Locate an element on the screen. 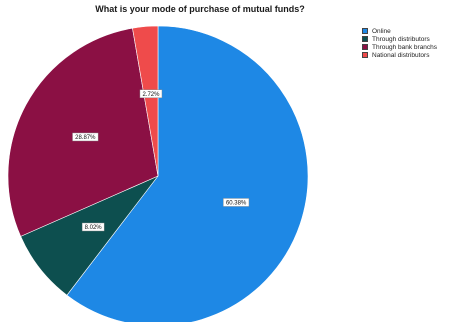 The image size is (452, 322). slice-label-1: 8.02% is located at coordinates (93, 227).